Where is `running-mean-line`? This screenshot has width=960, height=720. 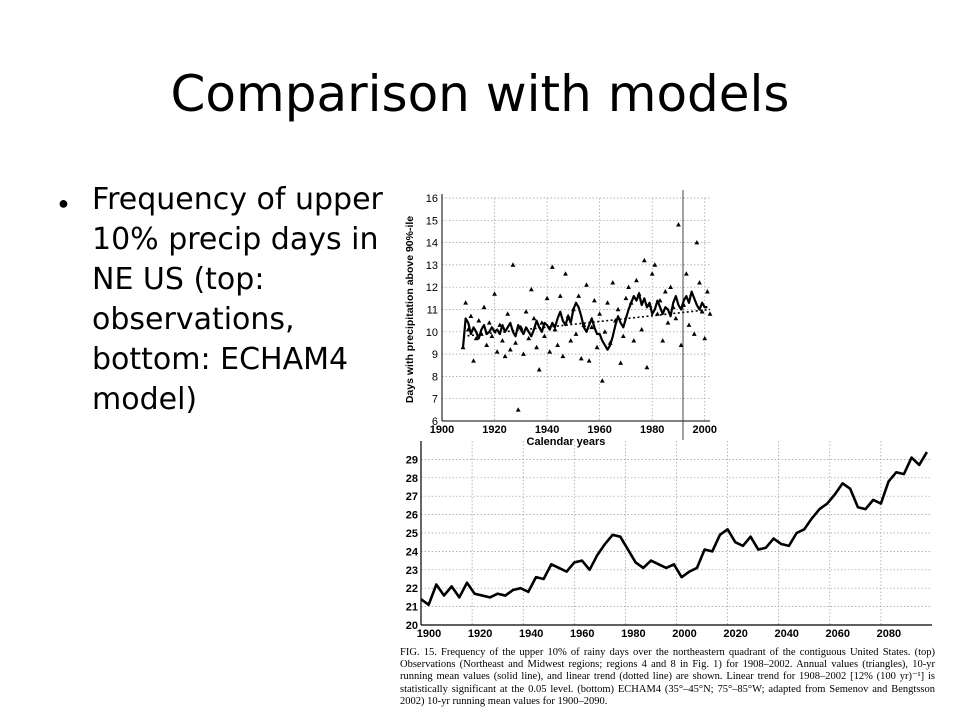 running-mean-line is located at coordinates (584, 320).